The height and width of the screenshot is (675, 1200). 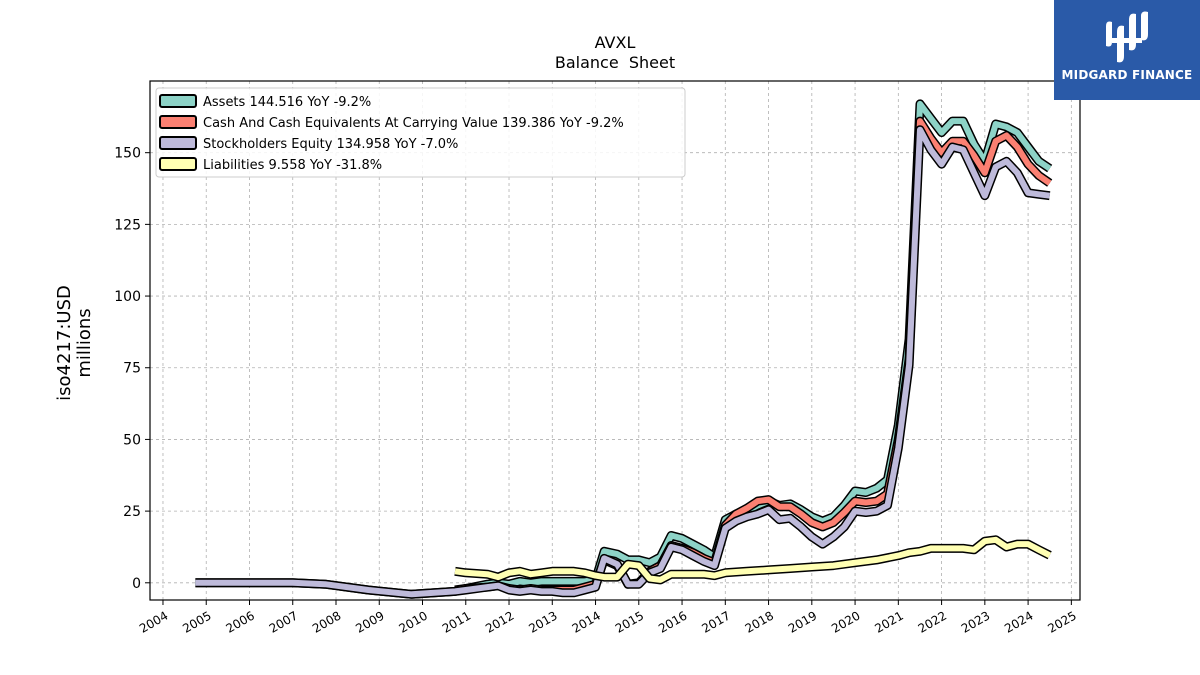 What do you see at coordinates (127, 297) in the screenshot?
I see `y-tick-label: 100` at bounding box center [127, 297].